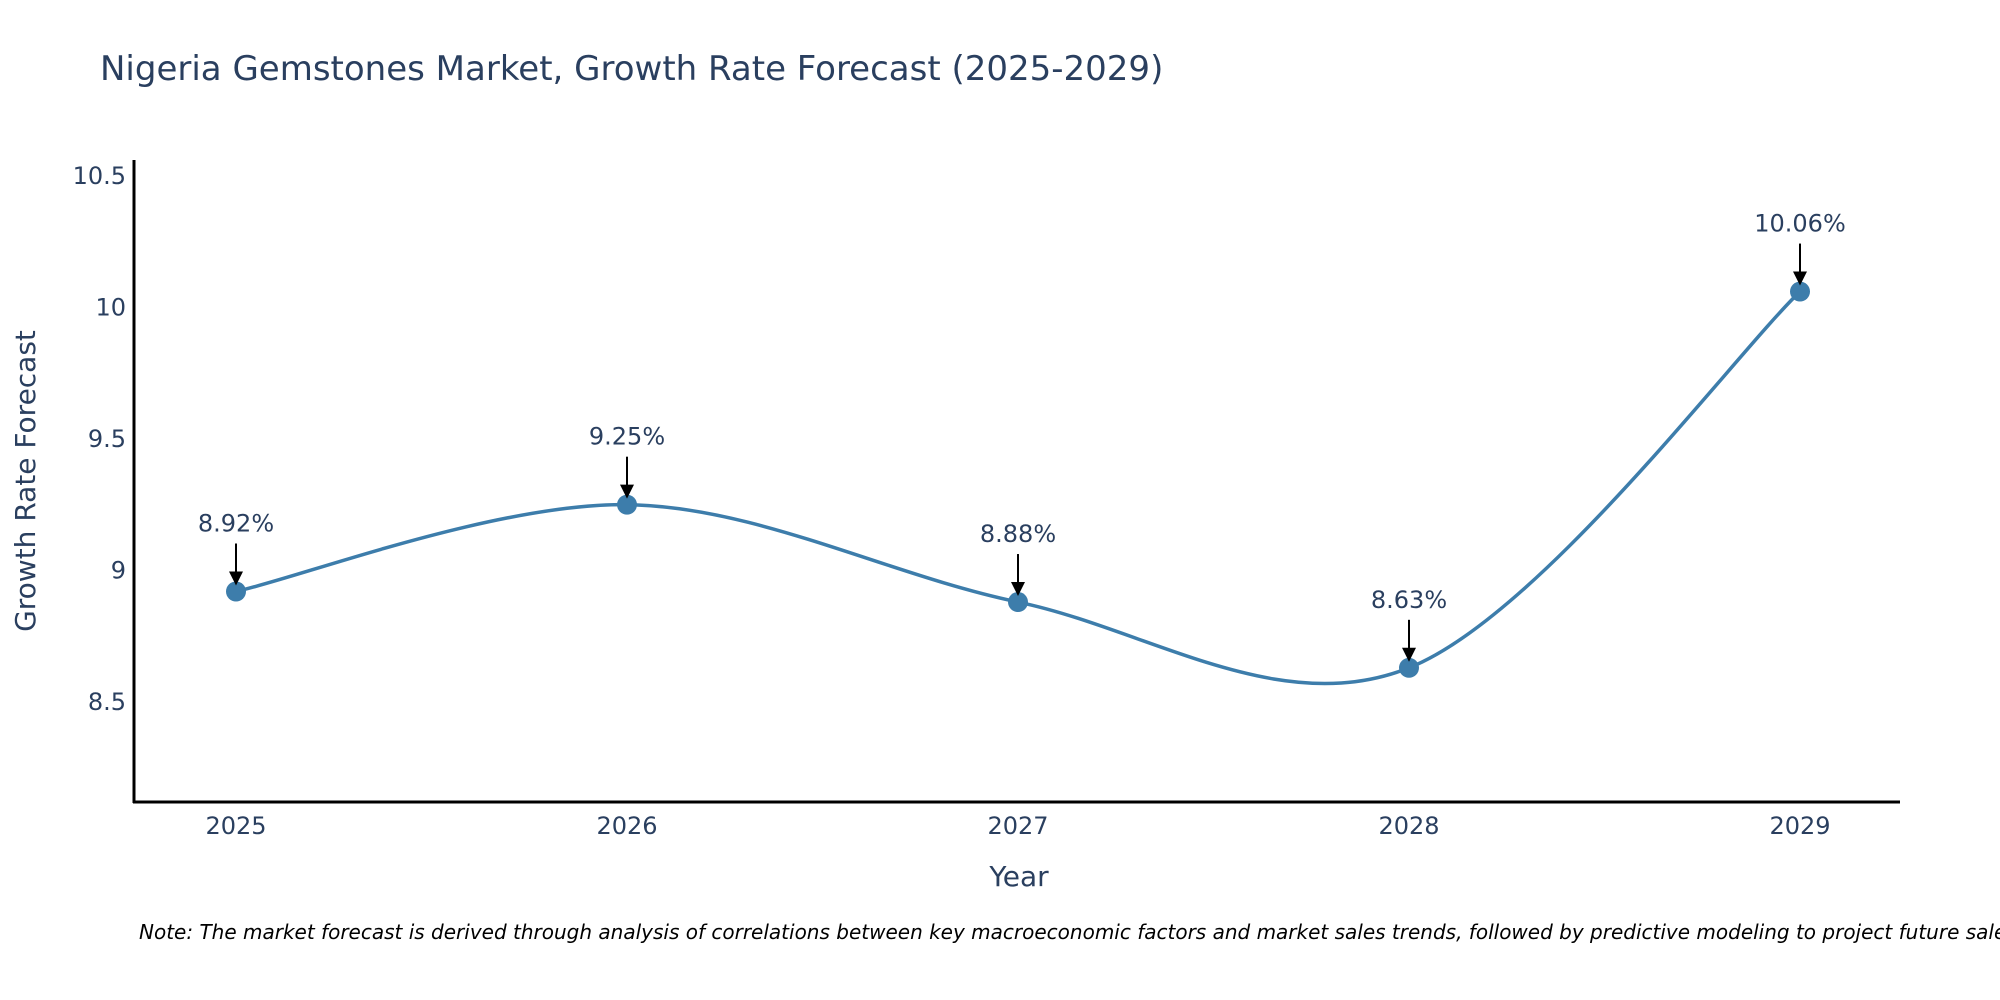 This screenshot has width=2000, height=1000. What do you see at coordinates (236, 524) in the screenshot?
I see `data-label: 8.92%` at bounding box center [236, 524].